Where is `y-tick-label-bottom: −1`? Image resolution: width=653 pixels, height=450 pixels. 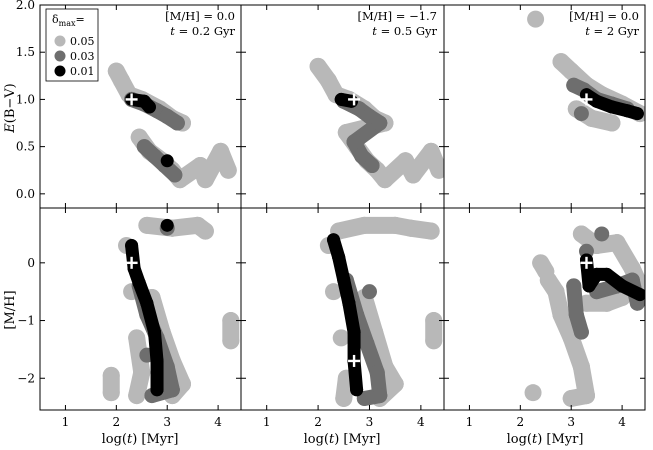
y-tick-label-bottom: −1 is located at coordinates (26, 321).